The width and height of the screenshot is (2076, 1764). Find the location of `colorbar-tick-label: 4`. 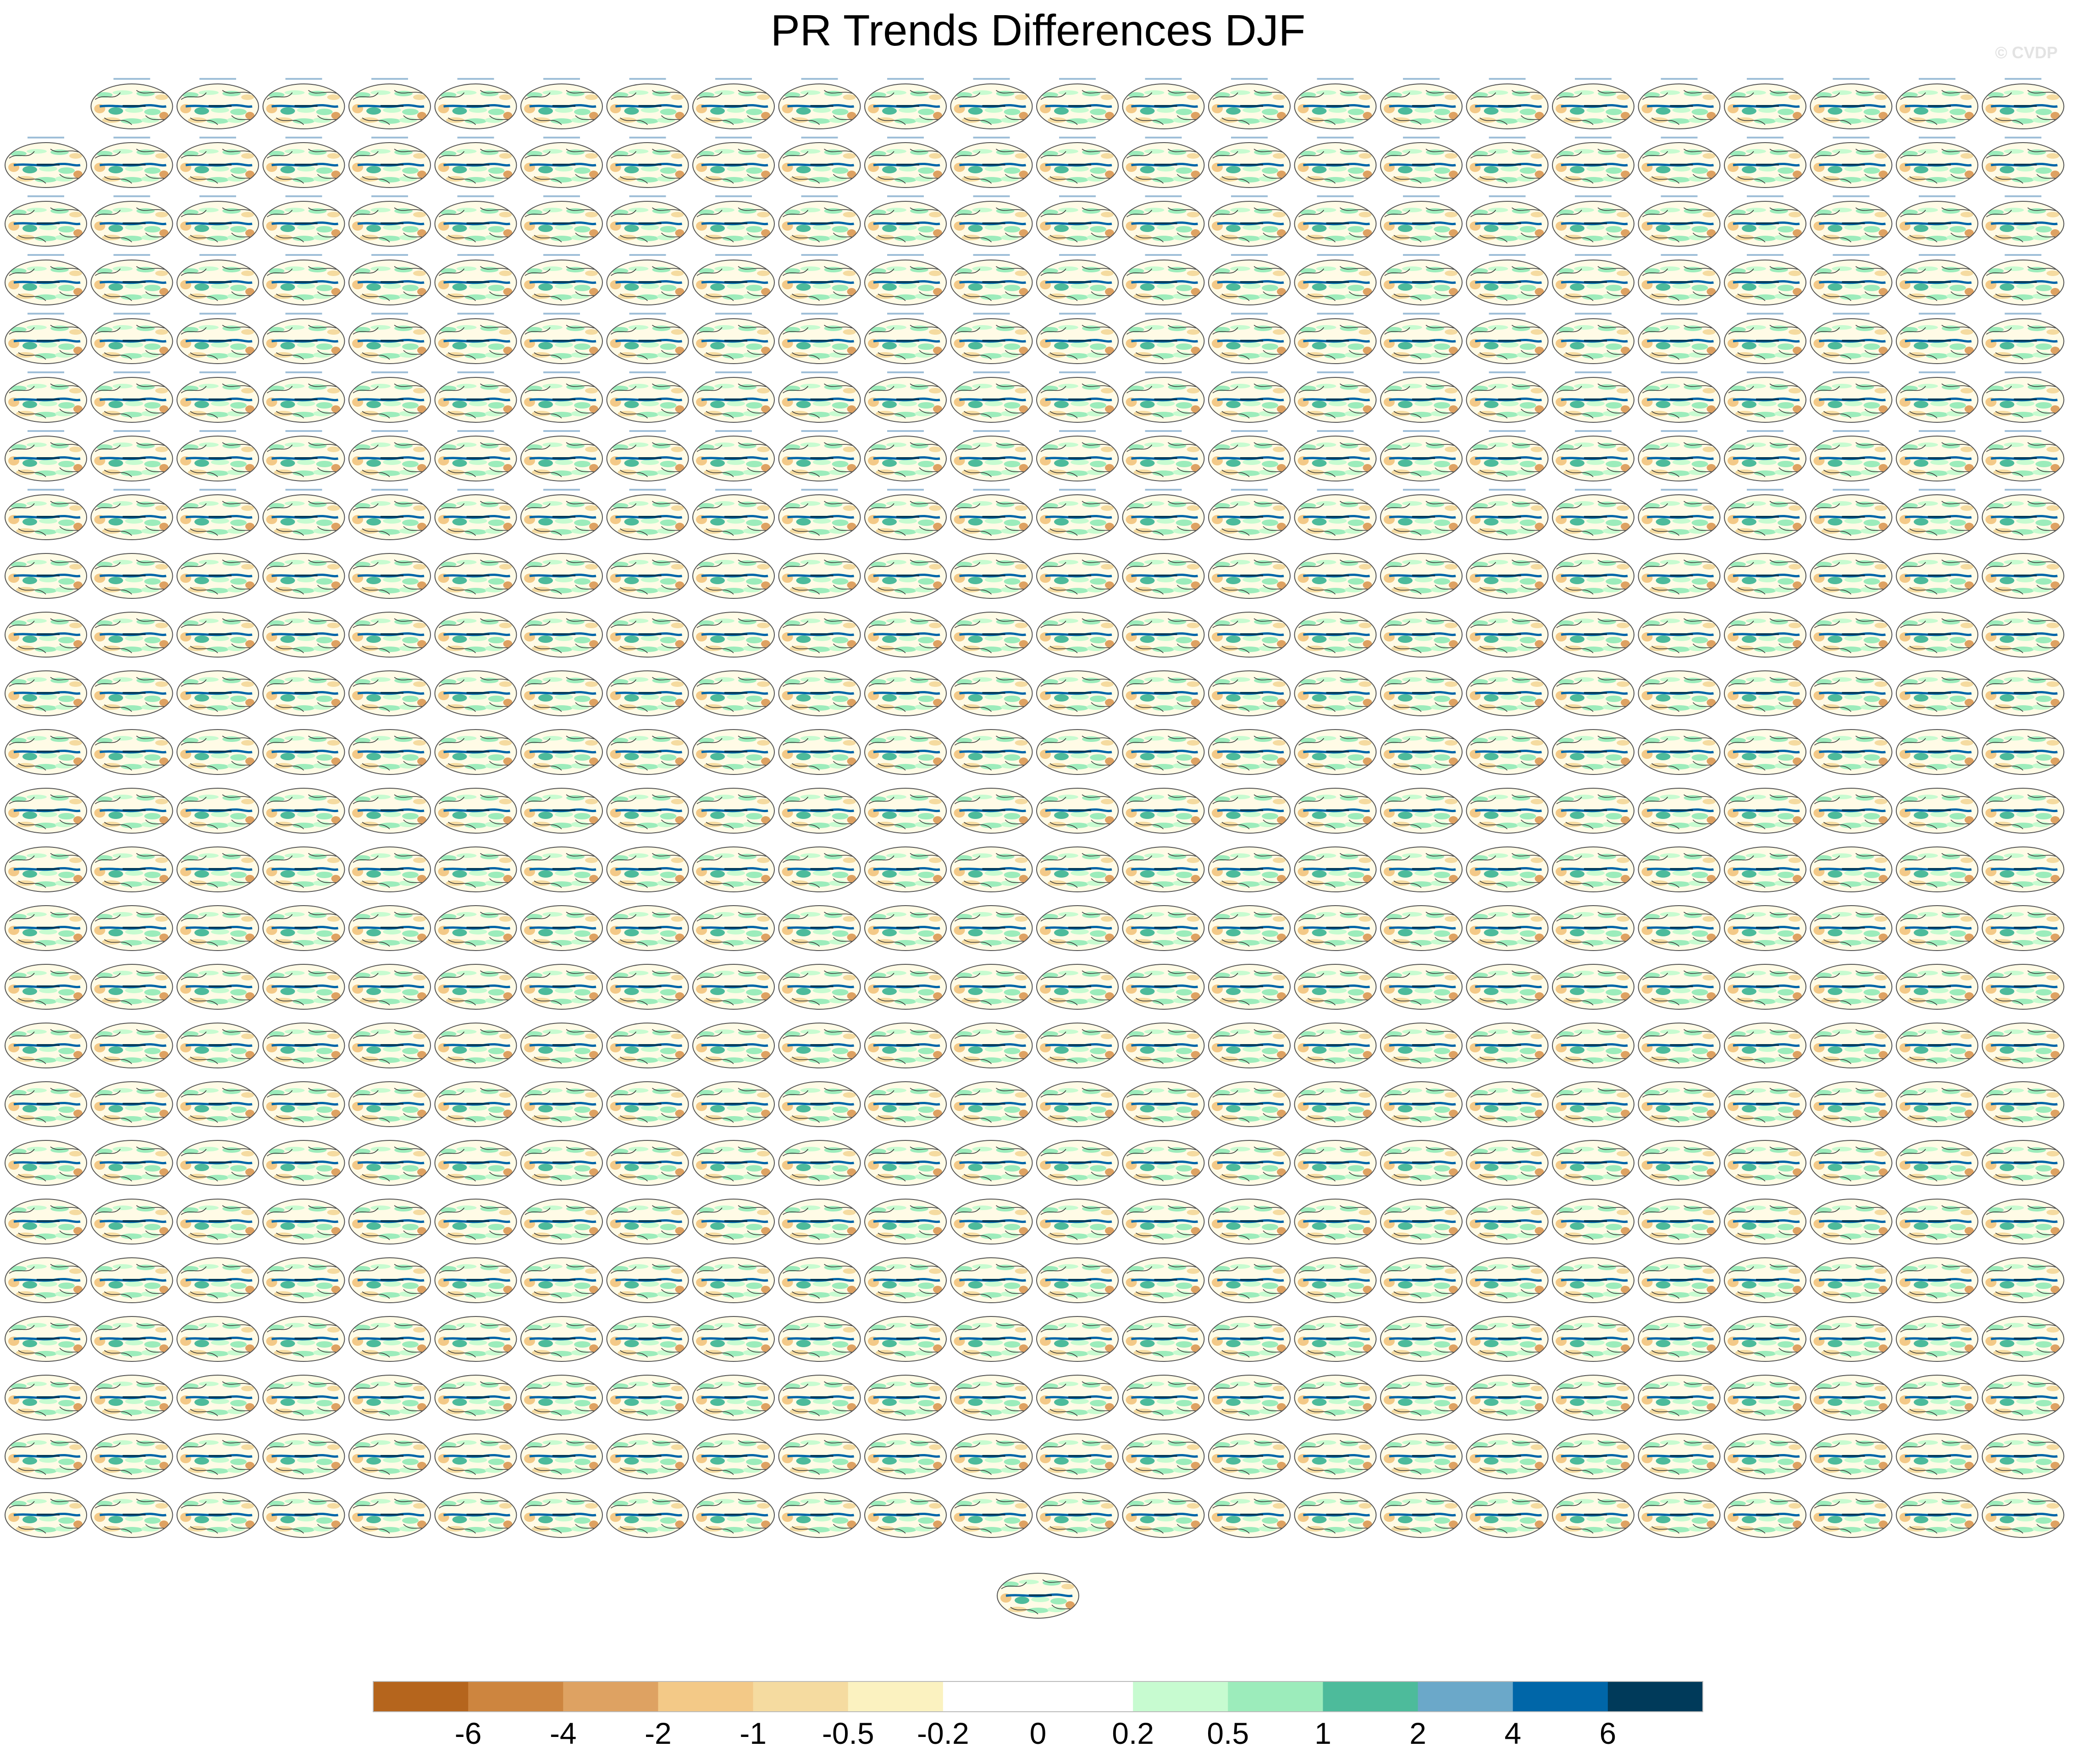

colorbar-tick-label: 4 is located at coordinates (1512, 1733).